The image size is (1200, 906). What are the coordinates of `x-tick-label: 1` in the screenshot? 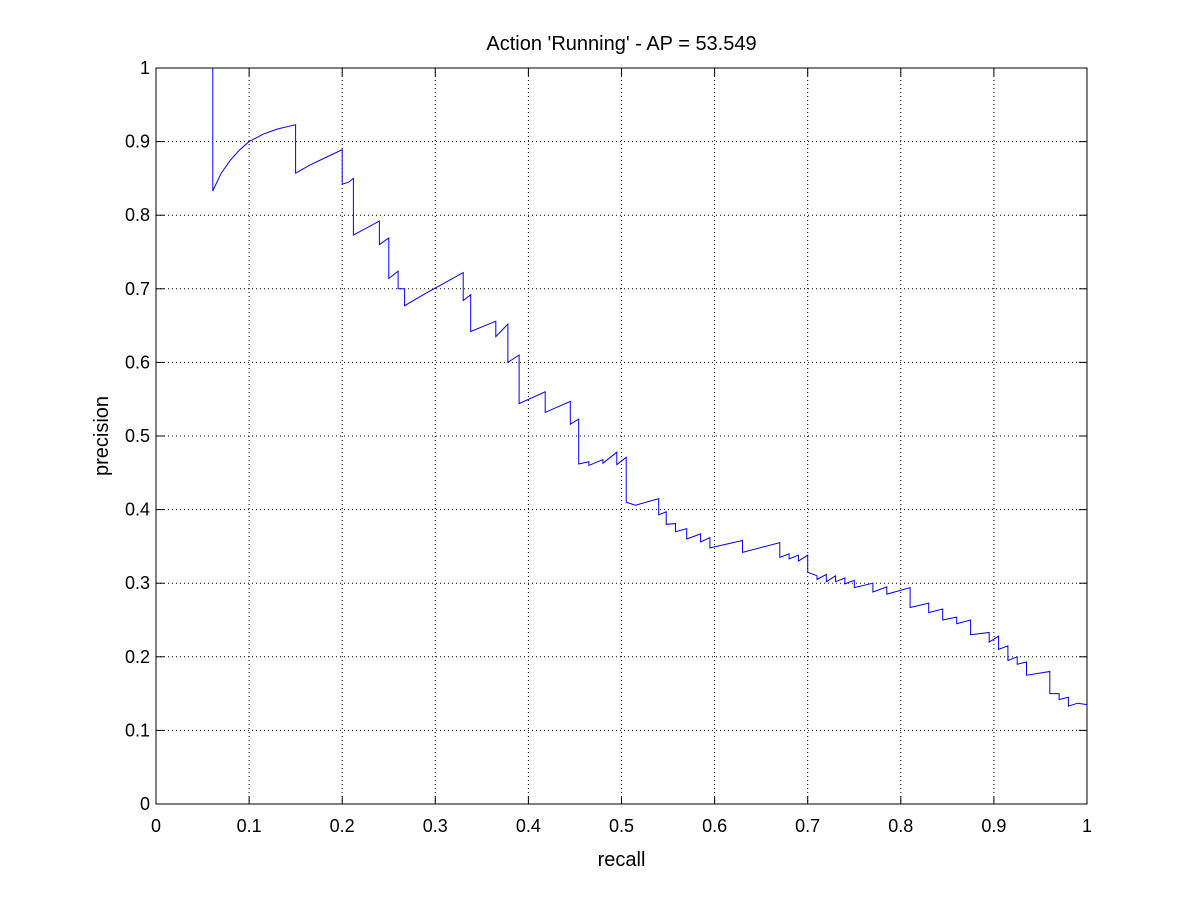 It's located at (1087, 826).